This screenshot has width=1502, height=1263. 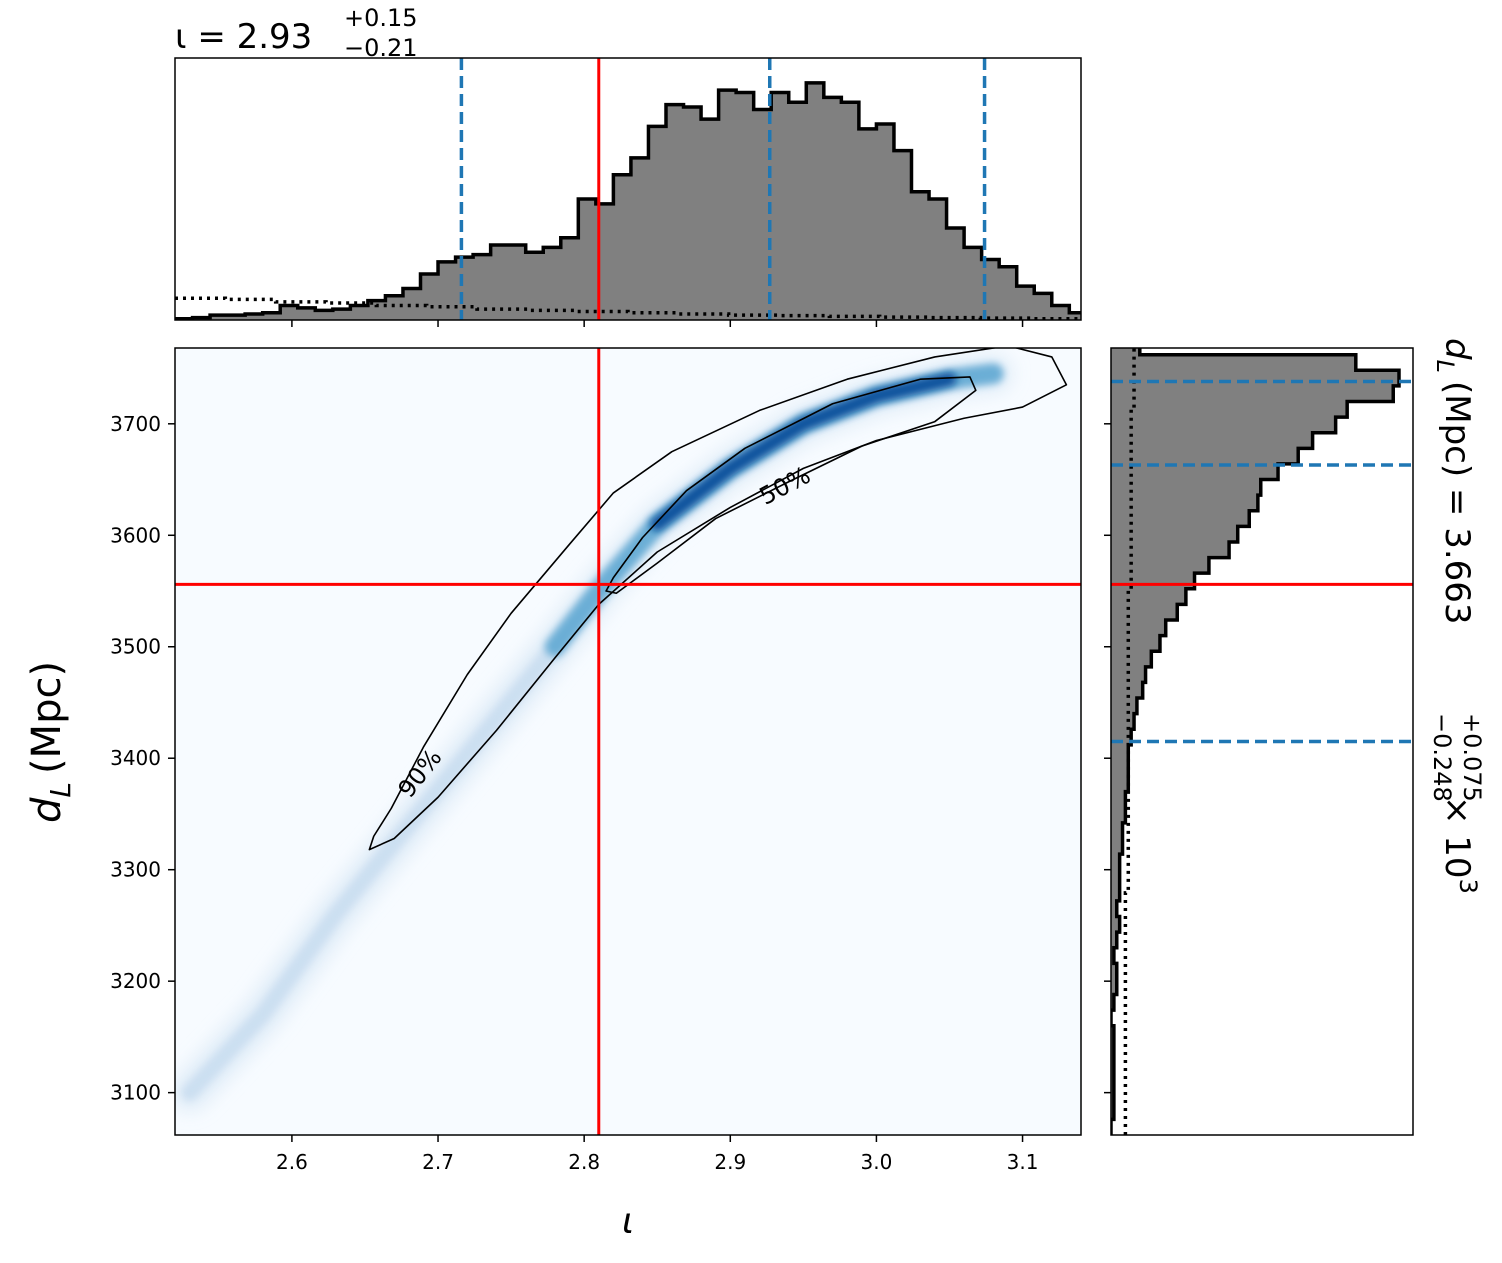 What do you see at coordinates (1442, 757) in the screenshot?
I see `dL-summary-lower-error: −0.248` at bounding box center [1442, 757].